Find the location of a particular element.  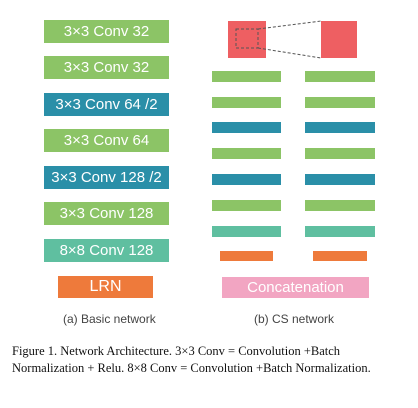

basic-network-sublabel: (a) Basic network is located at coordinates (109, 319).